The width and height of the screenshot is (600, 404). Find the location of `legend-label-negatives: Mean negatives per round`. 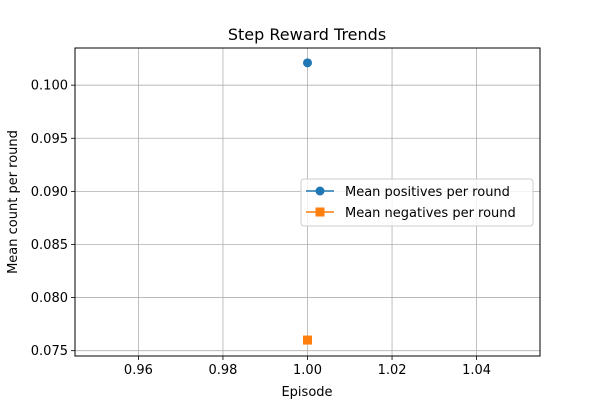

legend-label-negatives: Mean negatives per round is located at coordinates (430, 213).